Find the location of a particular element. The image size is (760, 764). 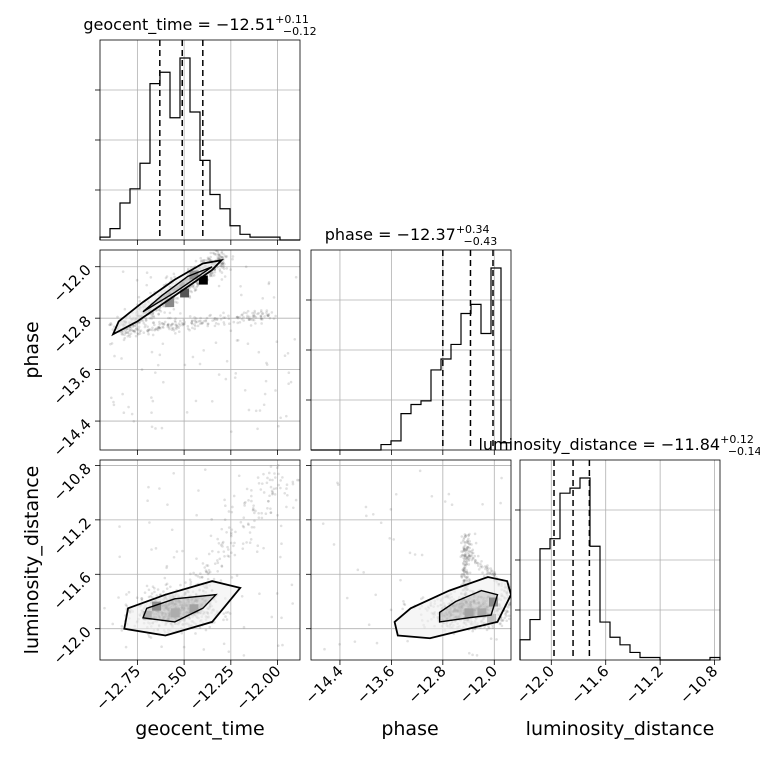

x-tick-label-luminosity-distance: −11.2 is located at coordinates (644, 684).